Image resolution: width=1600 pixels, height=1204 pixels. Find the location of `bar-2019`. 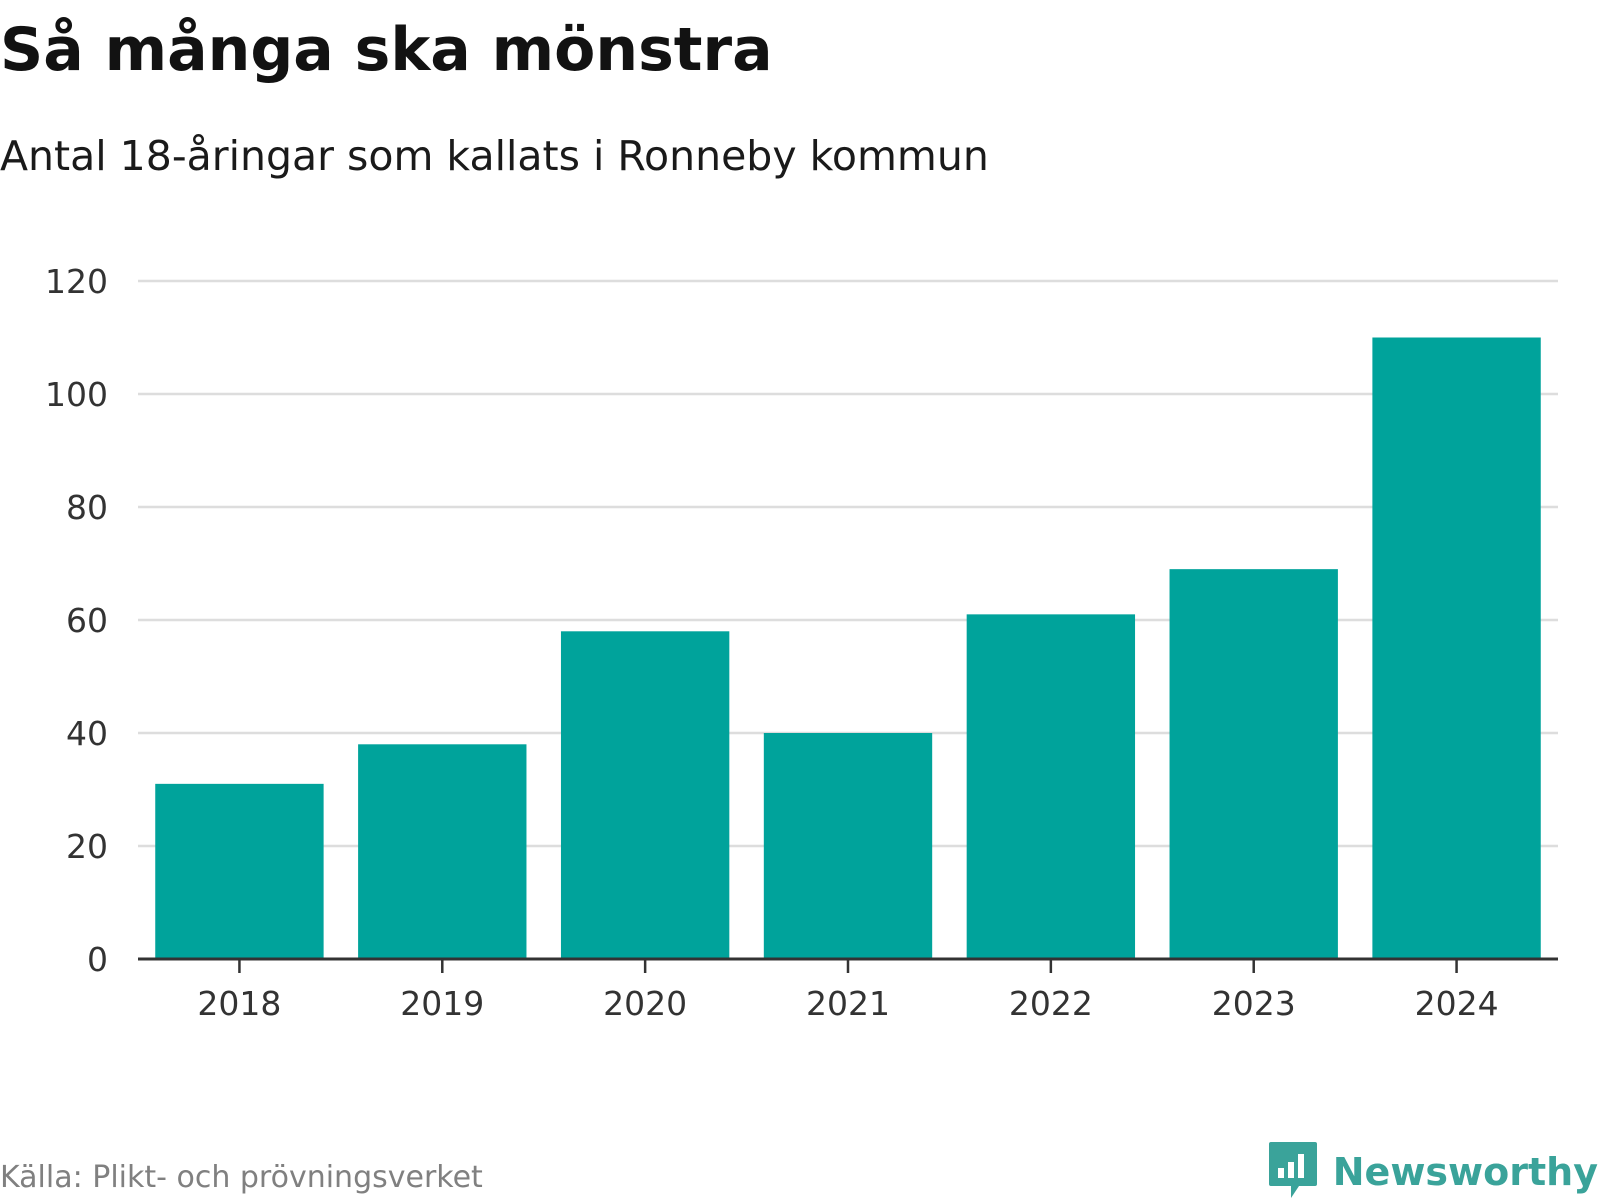

bar-2019 is located at coordinates (442, 851).